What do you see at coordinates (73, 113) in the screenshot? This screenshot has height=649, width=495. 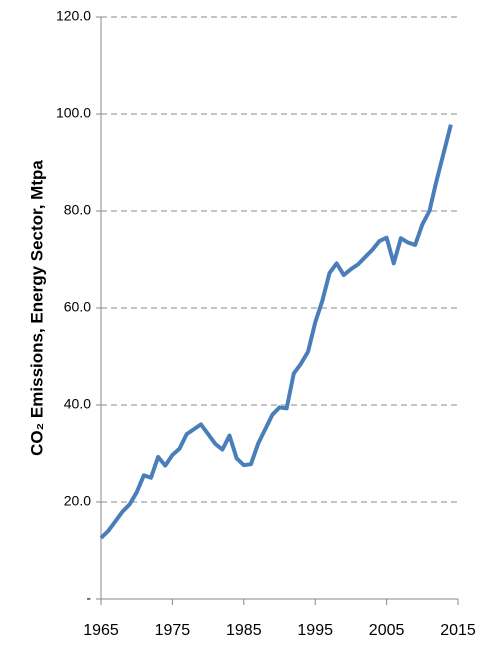 I see `y-tick-label: 100.0` at bounding box center [73, 113].